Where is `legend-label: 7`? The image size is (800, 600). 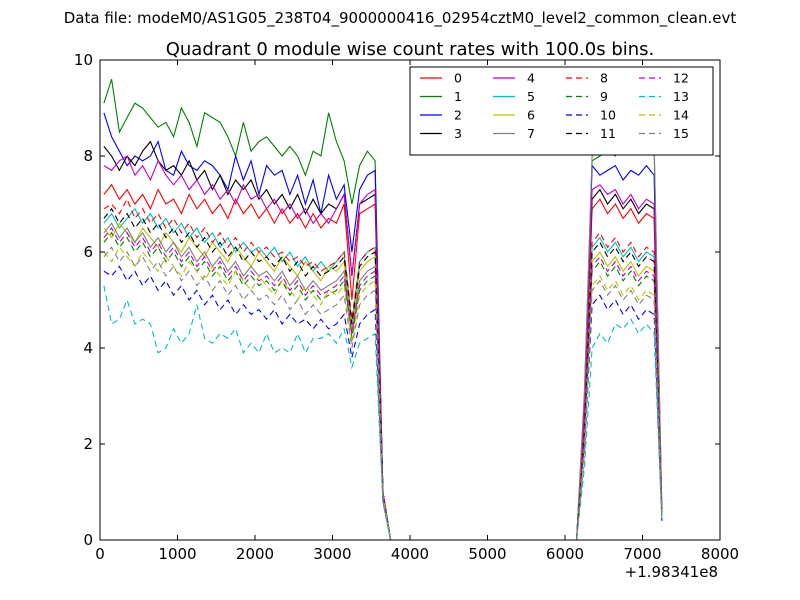
legend-label: 7 is located at coordinates (531, 133).